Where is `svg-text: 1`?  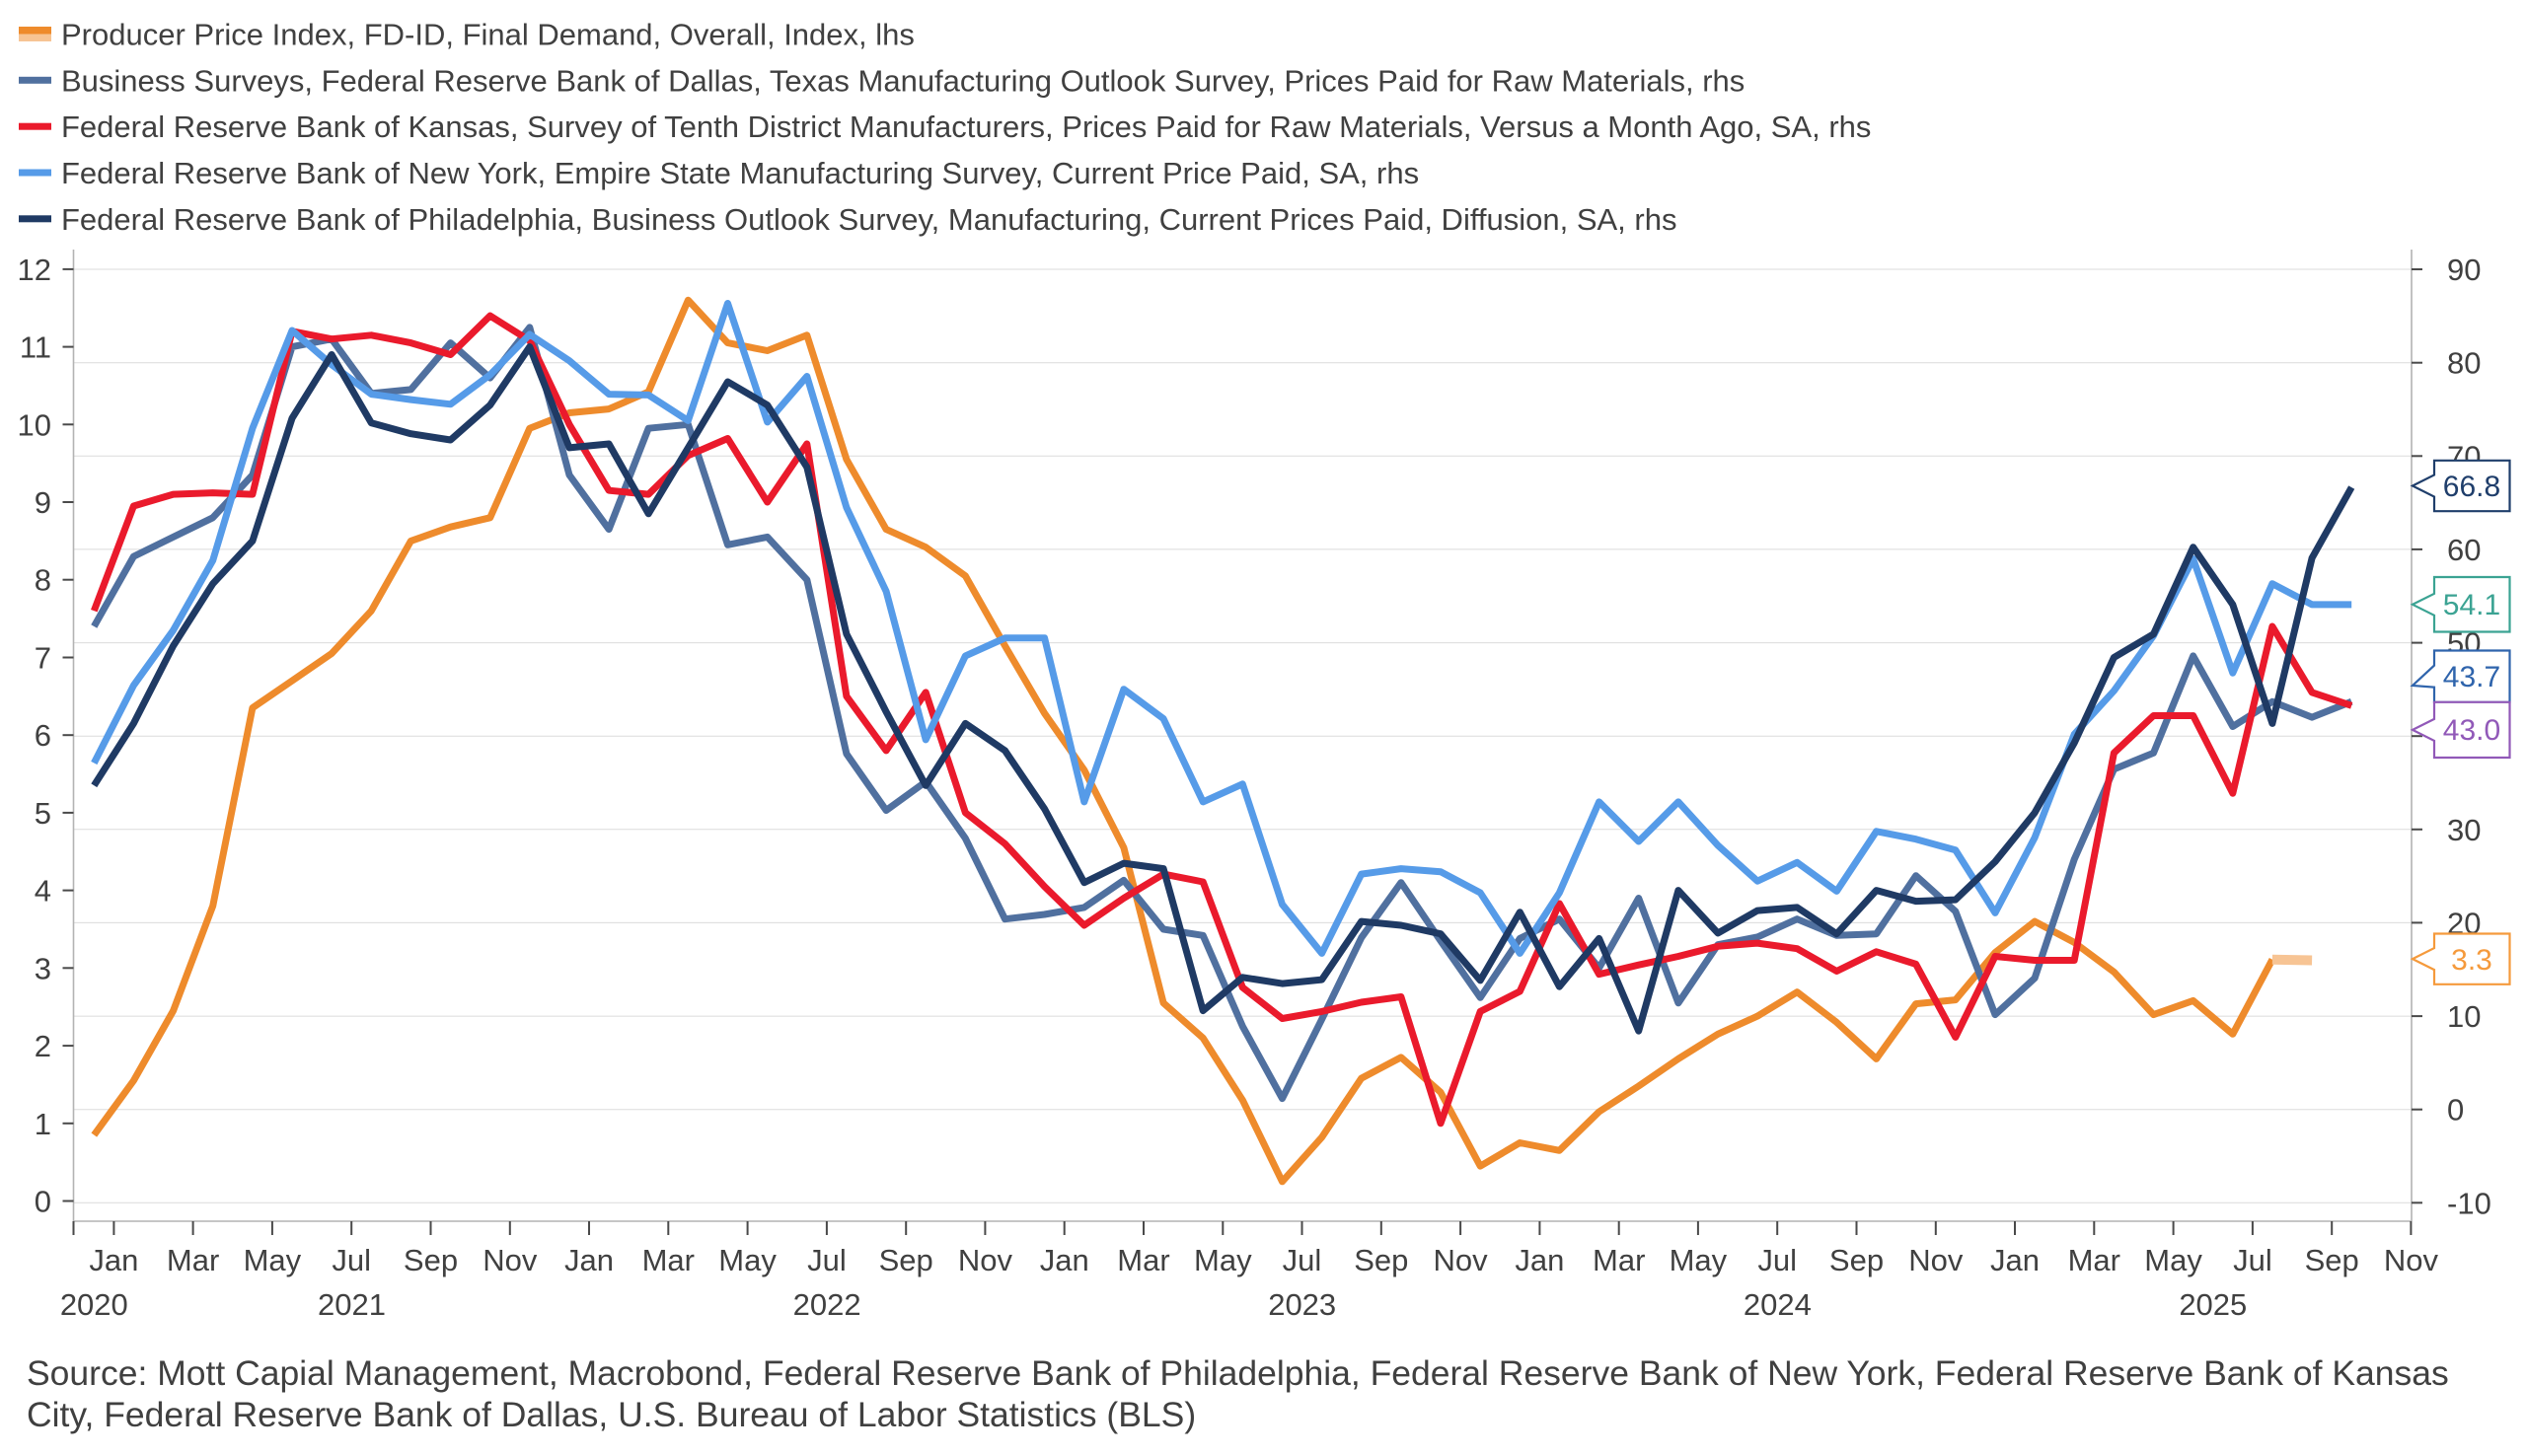 svg-text: 1 is located at coordinates (43, 1124).